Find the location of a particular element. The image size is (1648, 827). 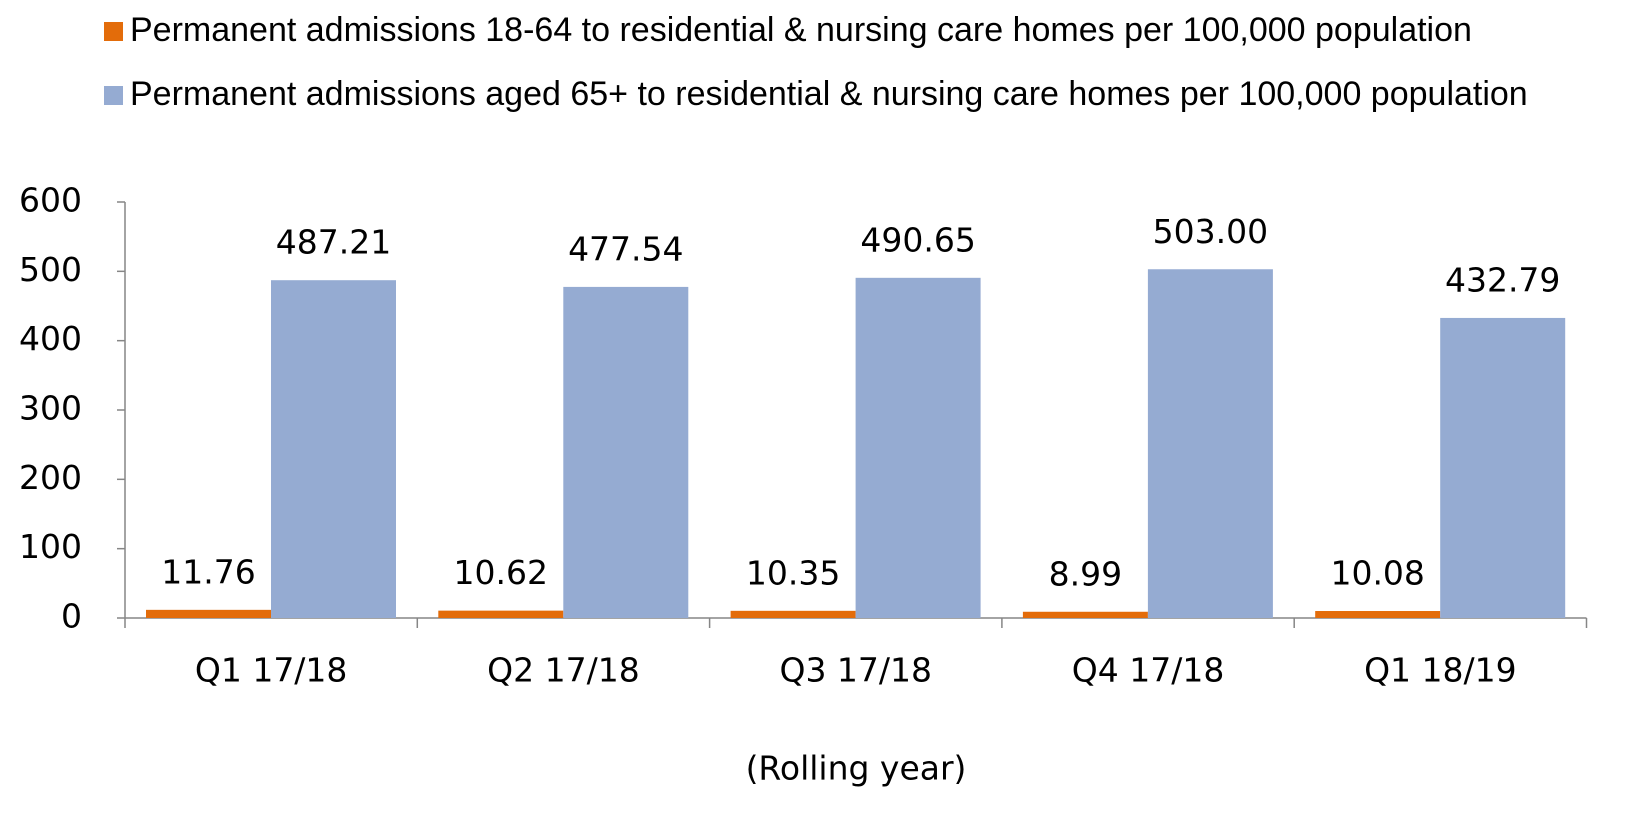

data-label: 432.79 is located at coordinates (1502, 279).